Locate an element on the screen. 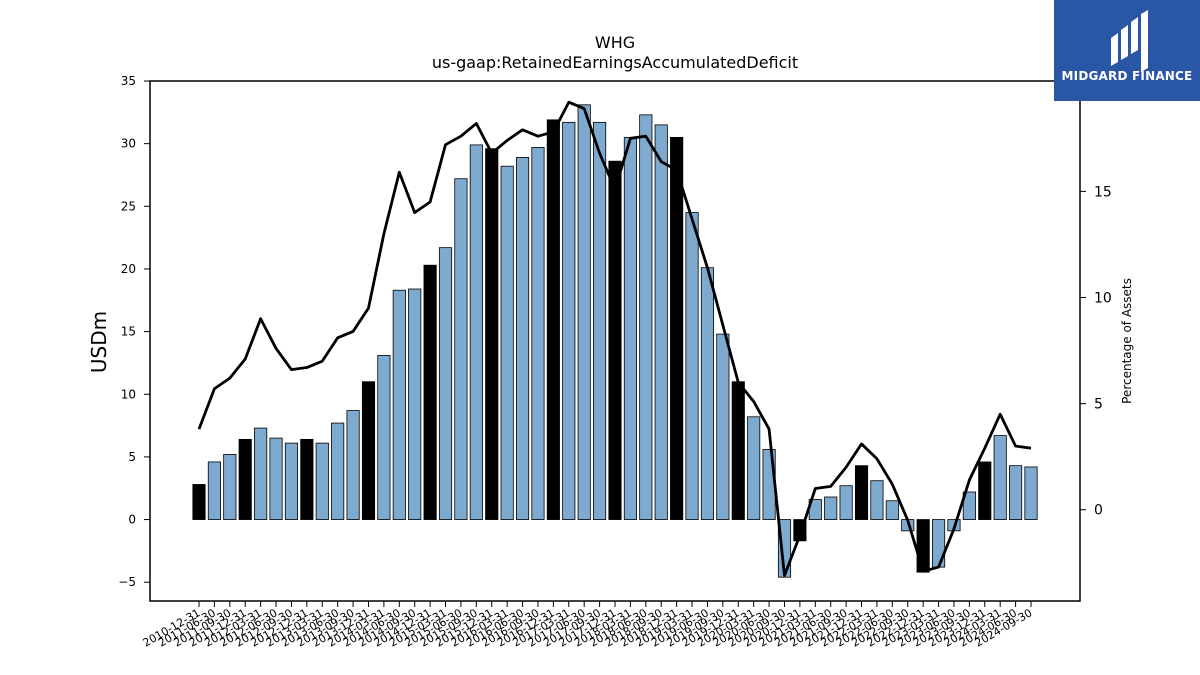 This screenshot has width=1200, height=675. y-tick-label: 15 is located at coordinates (128, 332).